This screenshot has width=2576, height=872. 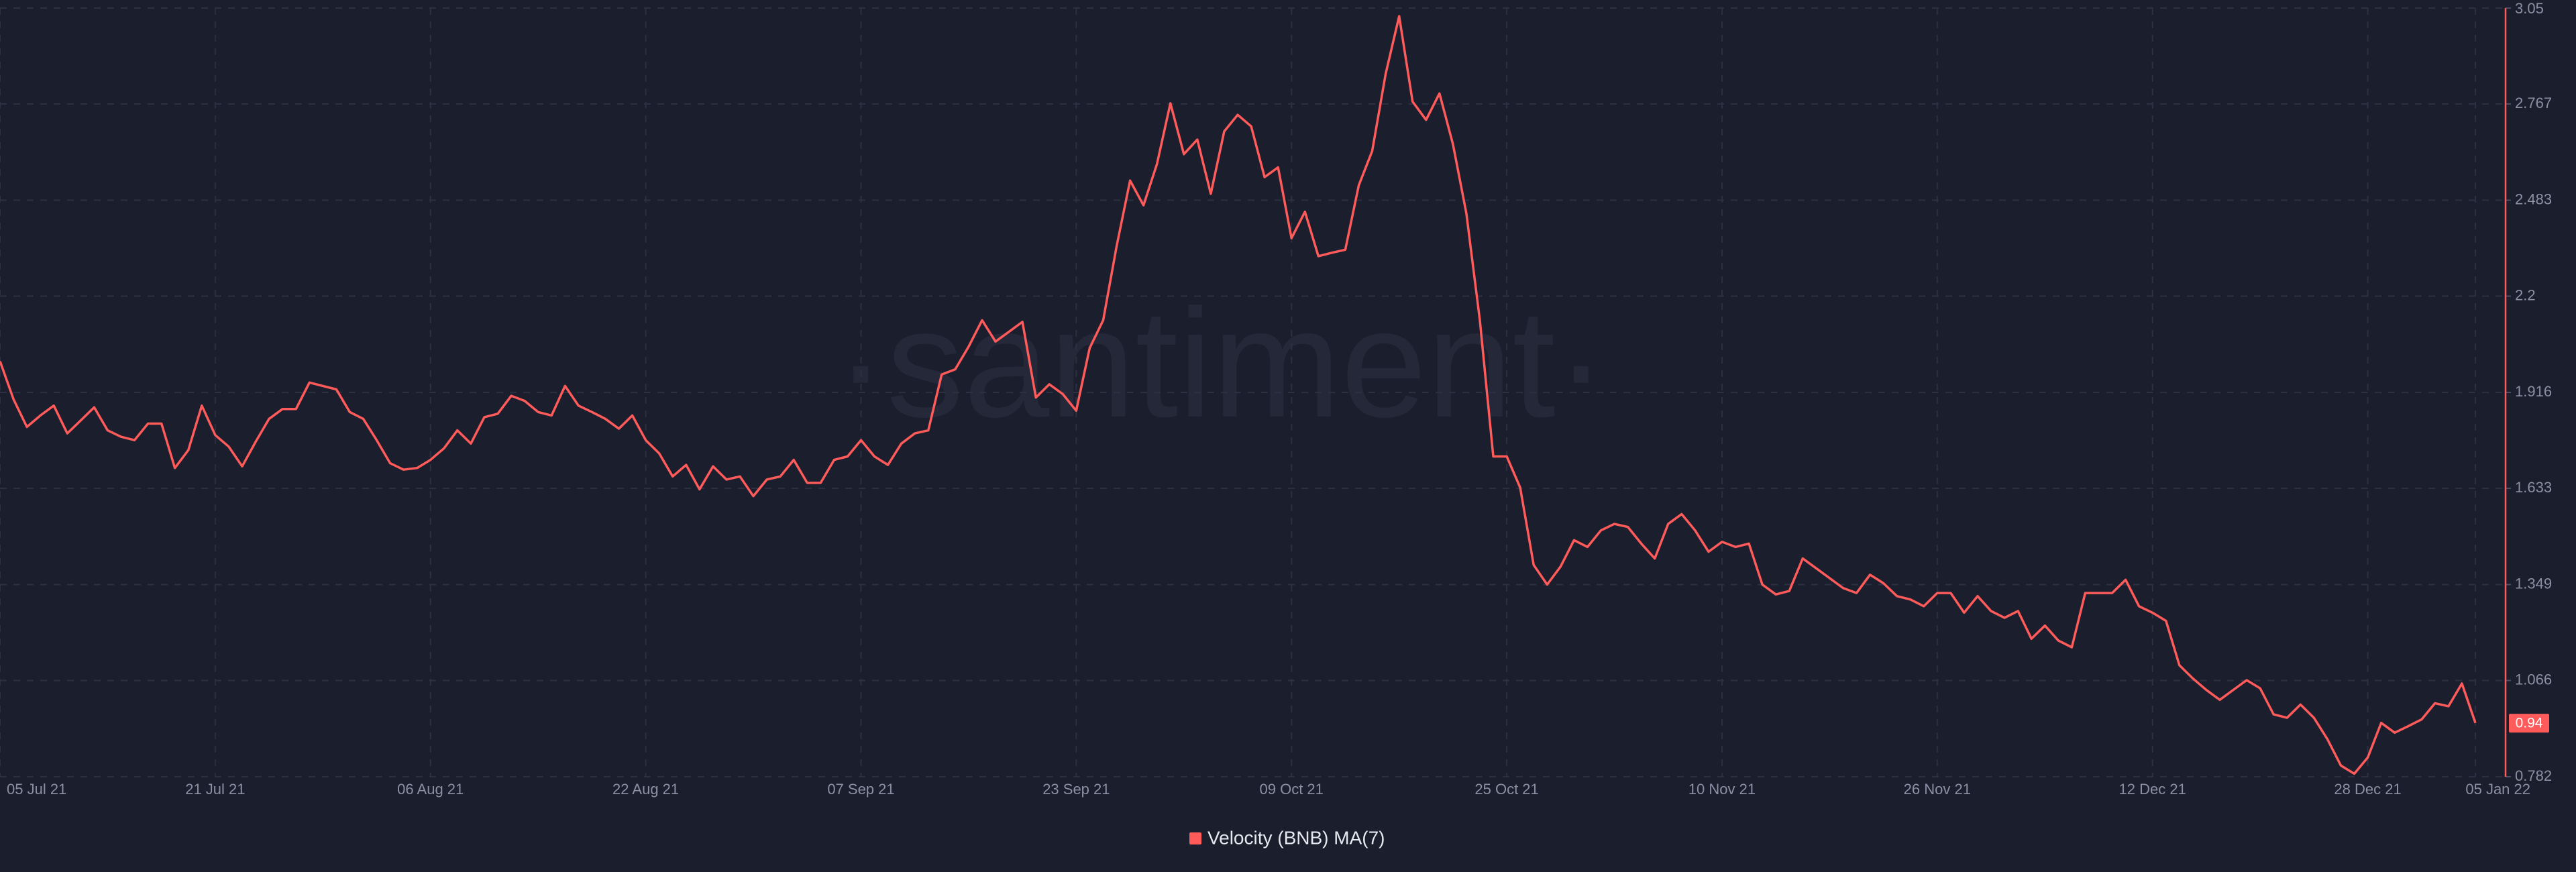 I want to click on x-tick-label: 12 Dec 21, so click(x=2152, y=790).